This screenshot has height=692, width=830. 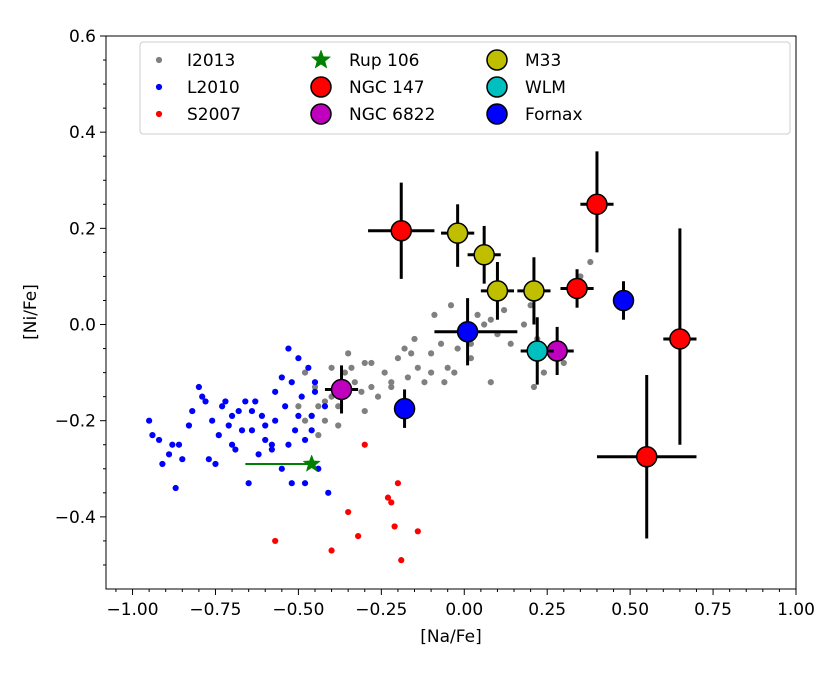 I want to click on legend-label-ngc-147: NGC 147, so click(x=387, y=88).